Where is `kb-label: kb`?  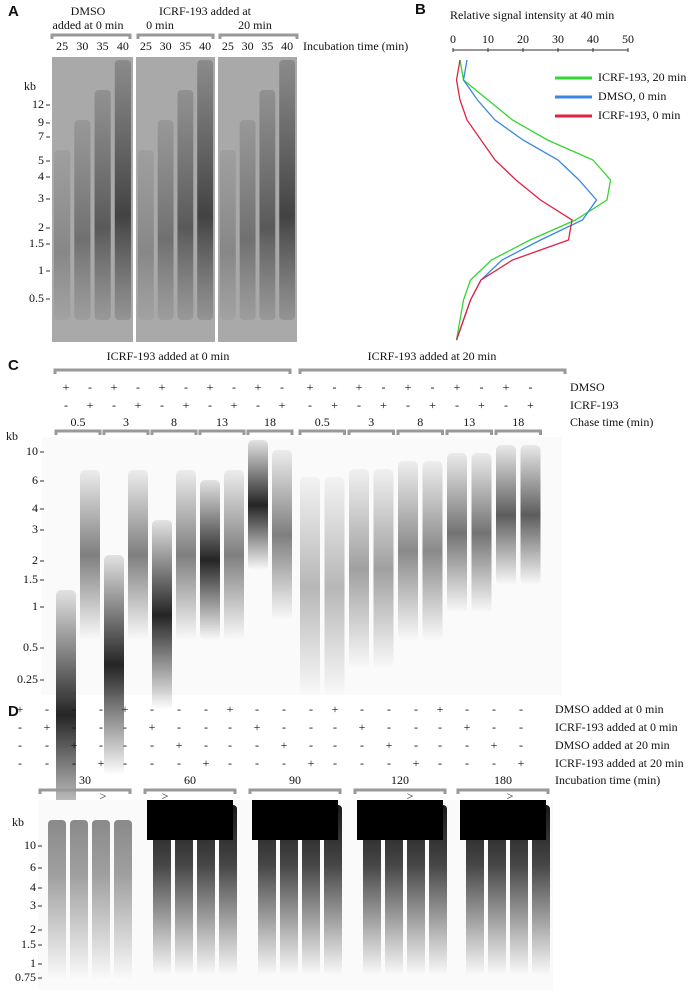 kb-label: kb is located at coordinates (12, 436).